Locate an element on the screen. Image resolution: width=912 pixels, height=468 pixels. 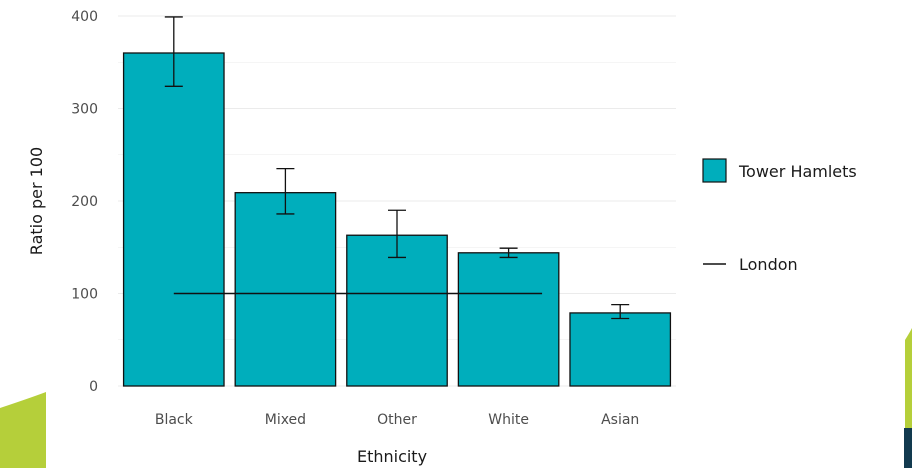
y-axis-ticks: 0 100 200 300 400 is located at coordinates (84, 202).